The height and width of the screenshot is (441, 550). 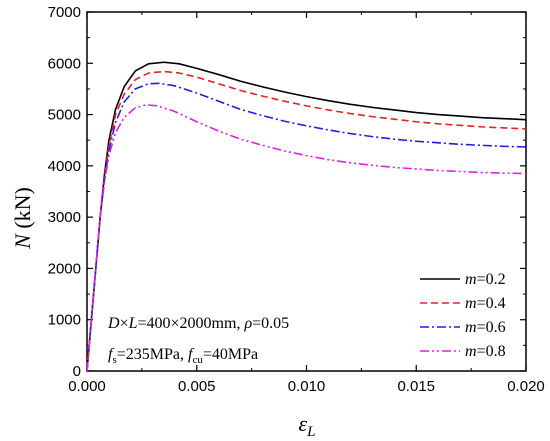 I want to click on x-tick-label: 0.005, so click(x=197, y=386).